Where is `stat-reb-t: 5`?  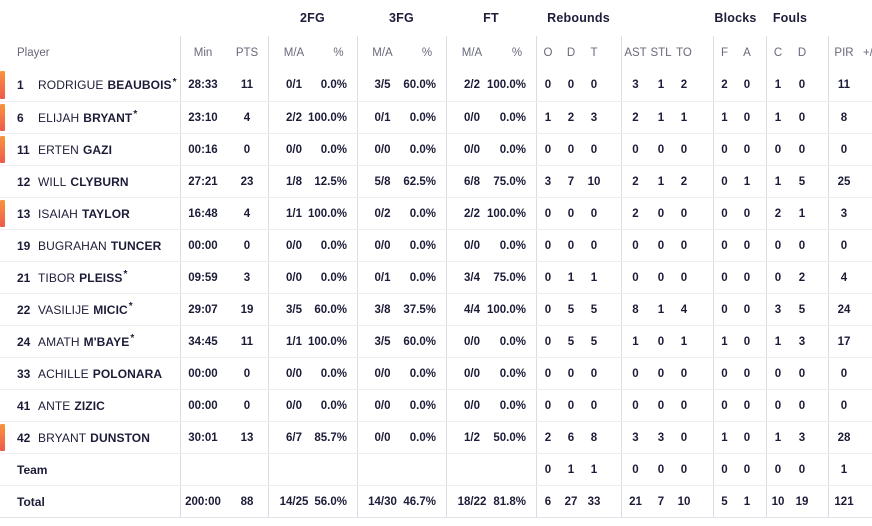
stat-reb-t: 5 is located at coordinates (594, 309).